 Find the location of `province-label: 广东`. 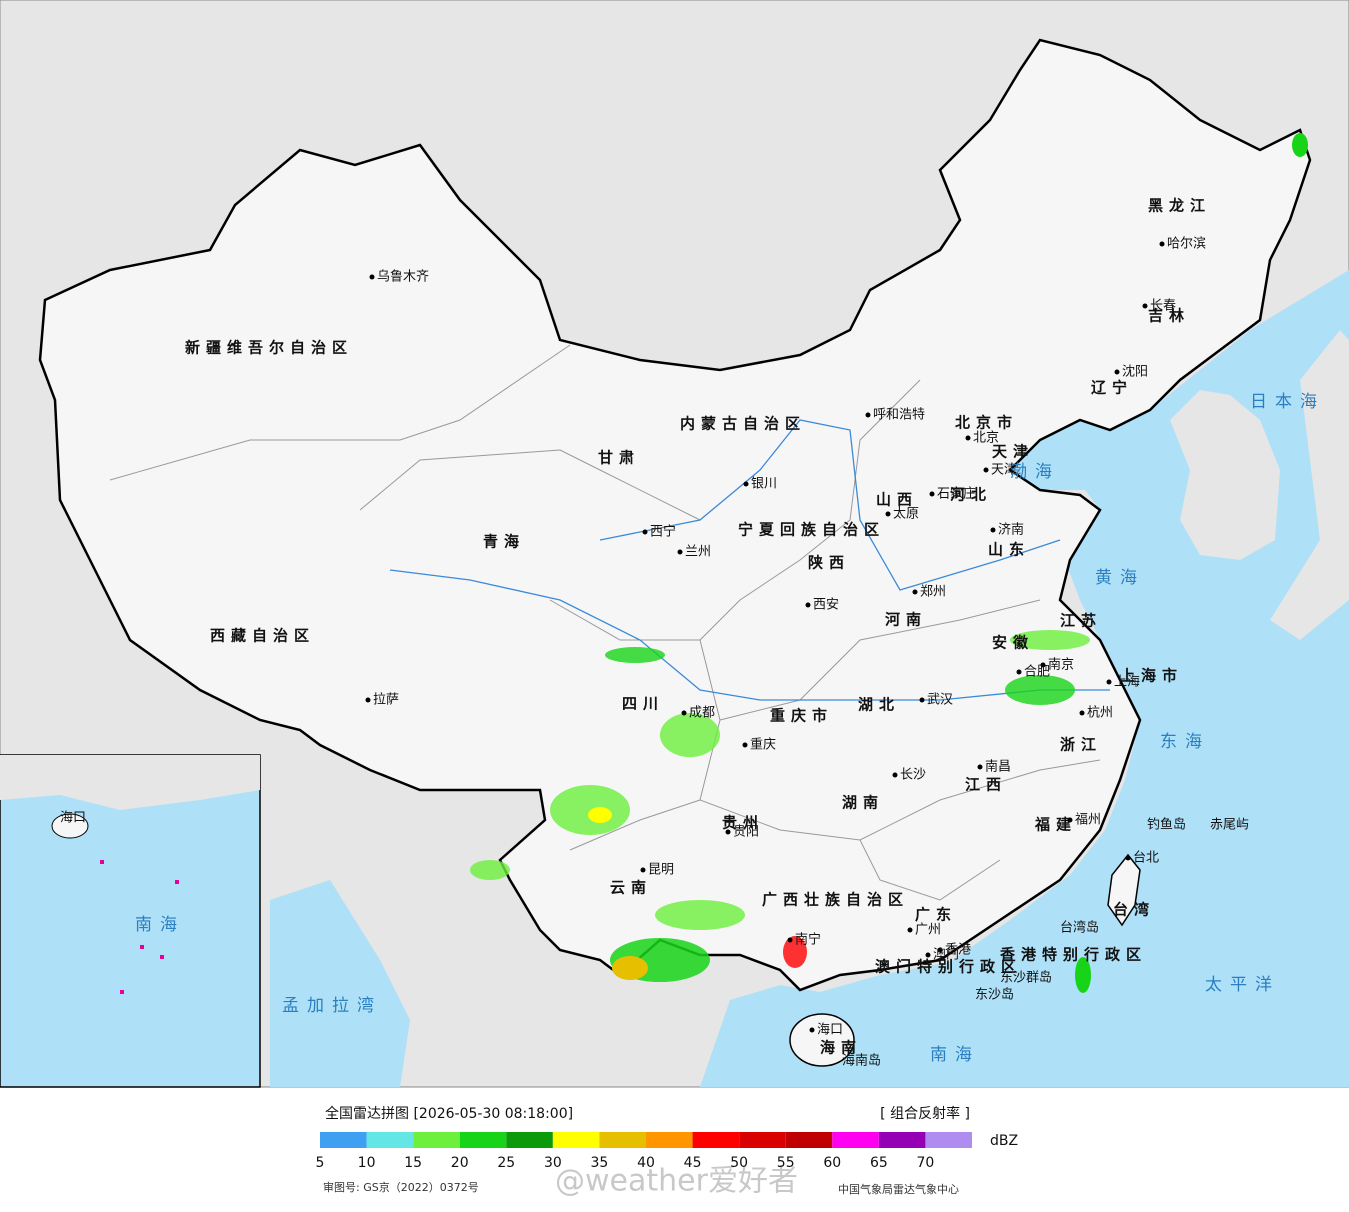

province-label: 广东 is located at coordinates (936, 915).